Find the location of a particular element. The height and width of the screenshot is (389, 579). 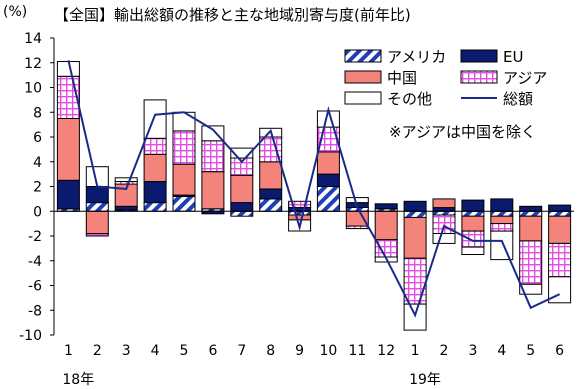

legend-swatch-asia is located at coordinates (479, 77).